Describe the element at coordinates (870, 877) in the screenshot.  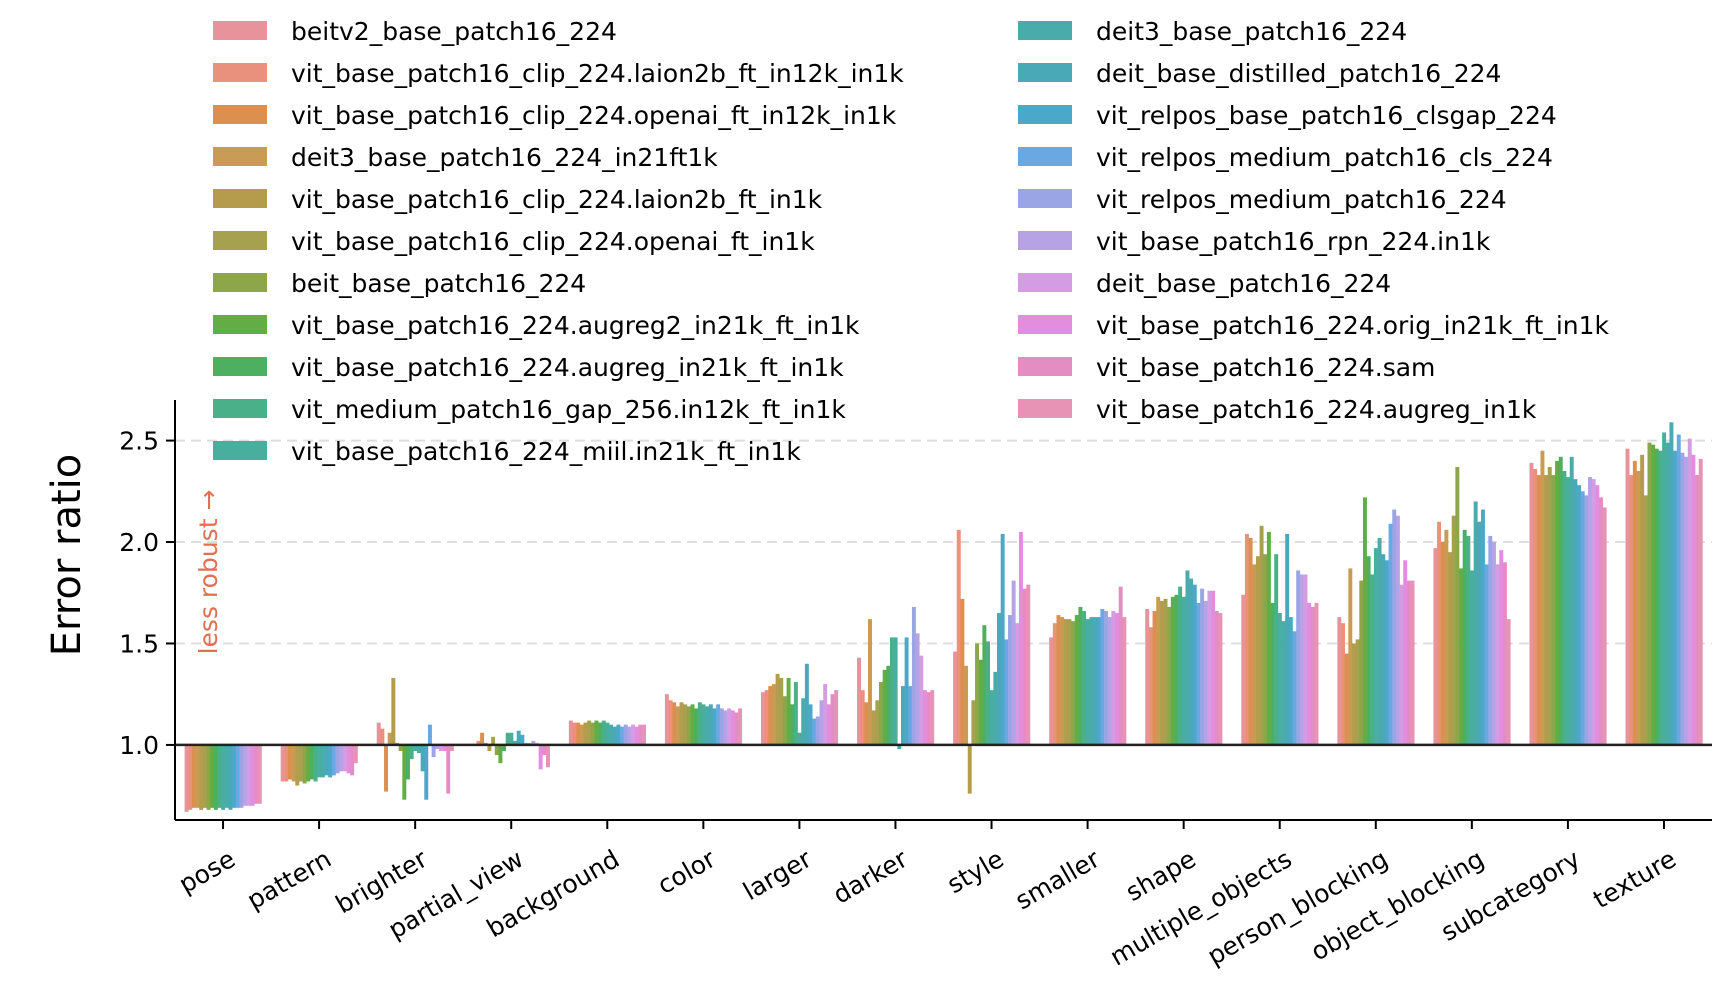
I see `x-tick-label: darker` at that location.